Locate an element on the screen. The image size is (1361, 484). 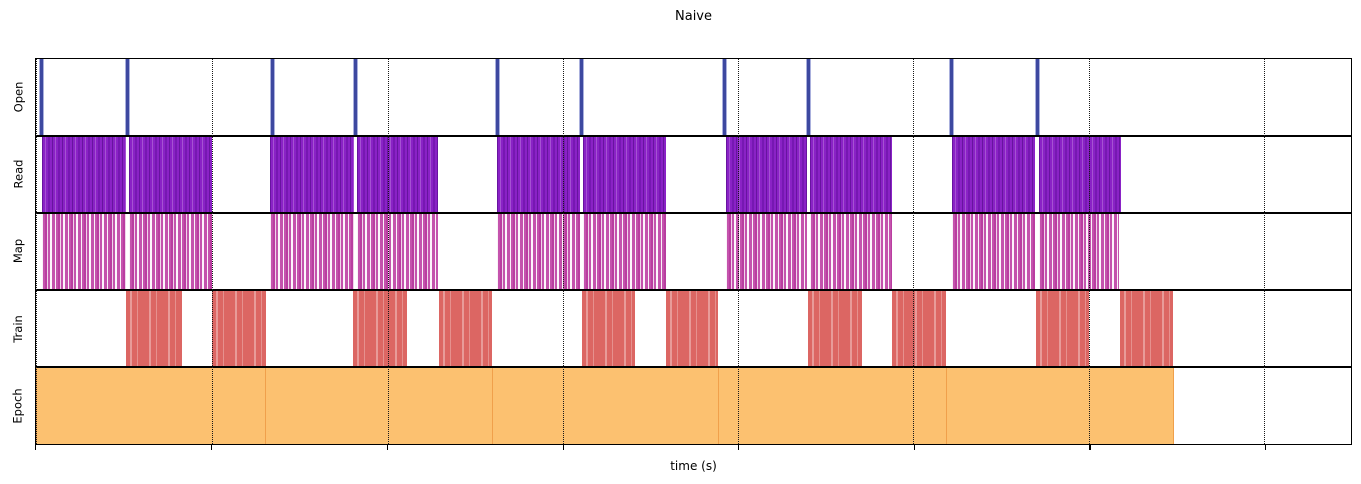
y-label-map: Map is located at coordinates (18, 251).